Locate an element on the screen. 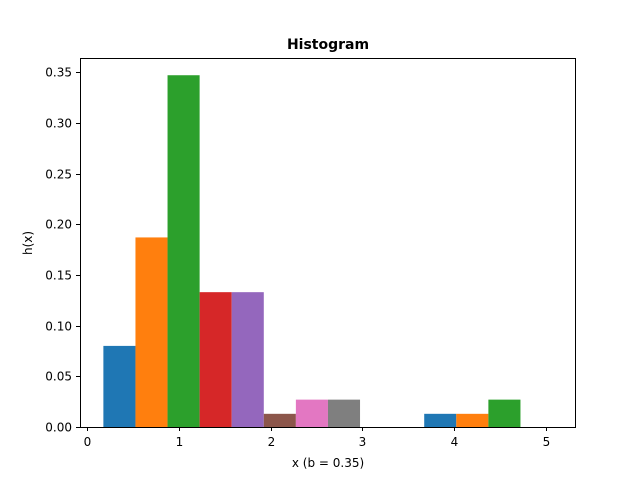 This screenshot has width=640, height=480. y-tick-label: 0.10 is located at coordinates (58, 327).